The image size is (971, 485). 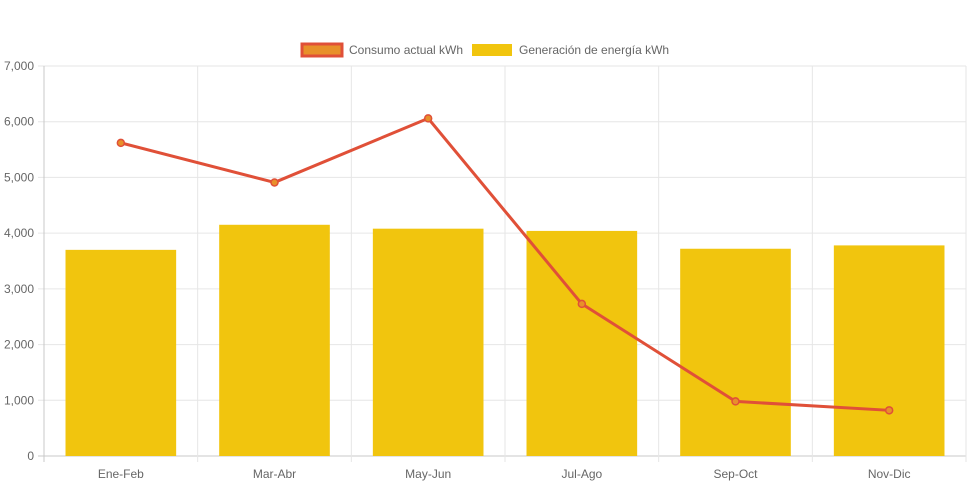 What do you see at coordinates (322, 50) in the screenshot?
I see `legend-swatch-consumo` at bounding box center [322, 50].